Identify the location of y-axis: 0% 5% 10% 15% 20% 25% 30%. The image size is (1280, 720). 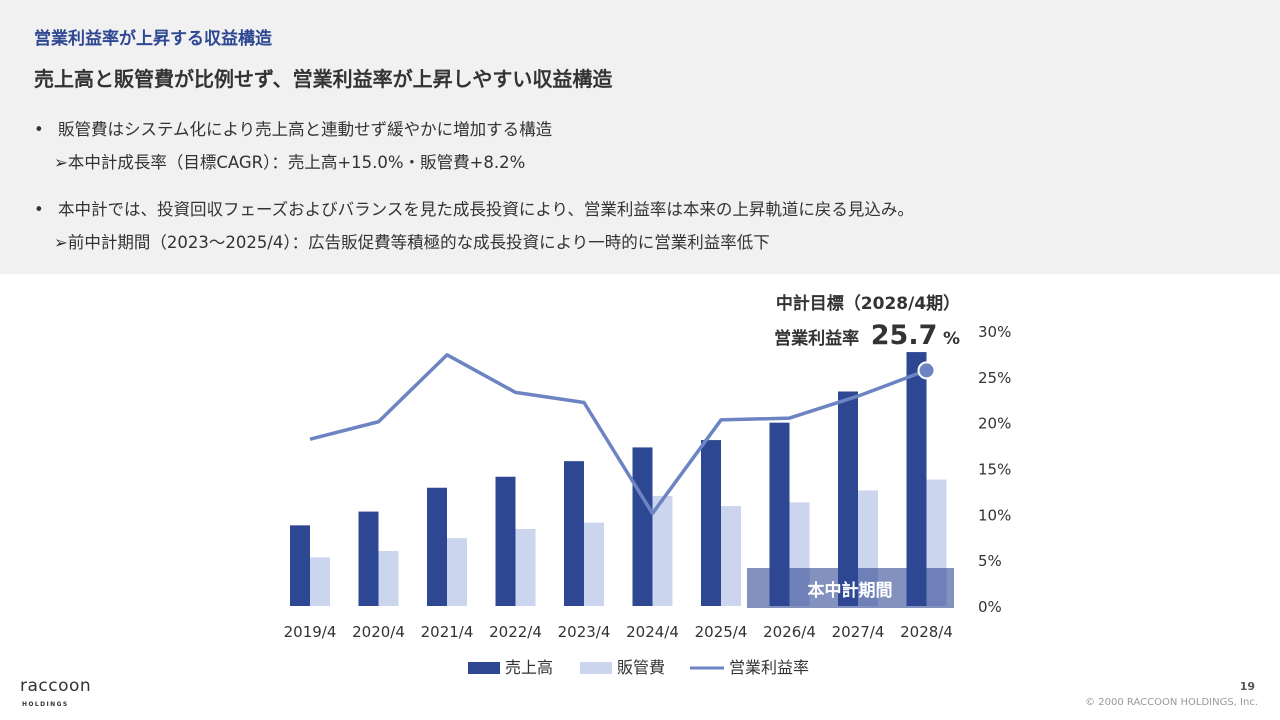
(994, 469).